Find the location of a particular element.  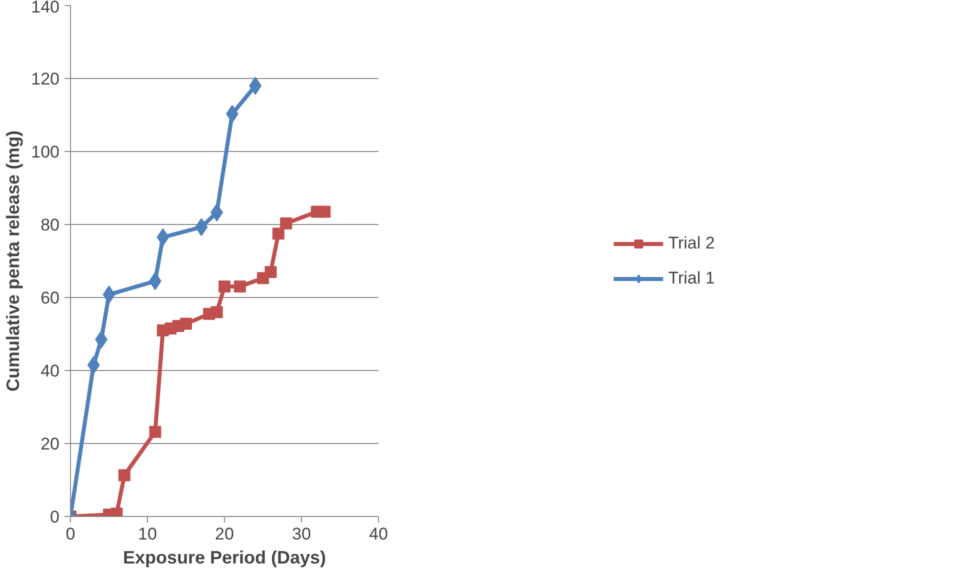

y-axis-title: Cumulative penta release (mg) is located at coordinates (13, 261).